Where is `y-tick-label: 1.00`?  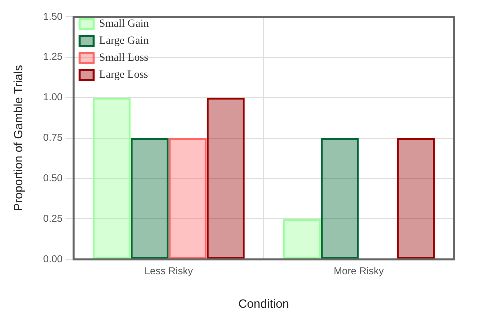
y-tick-label: 1.00 is located at coordinates (53, 98).